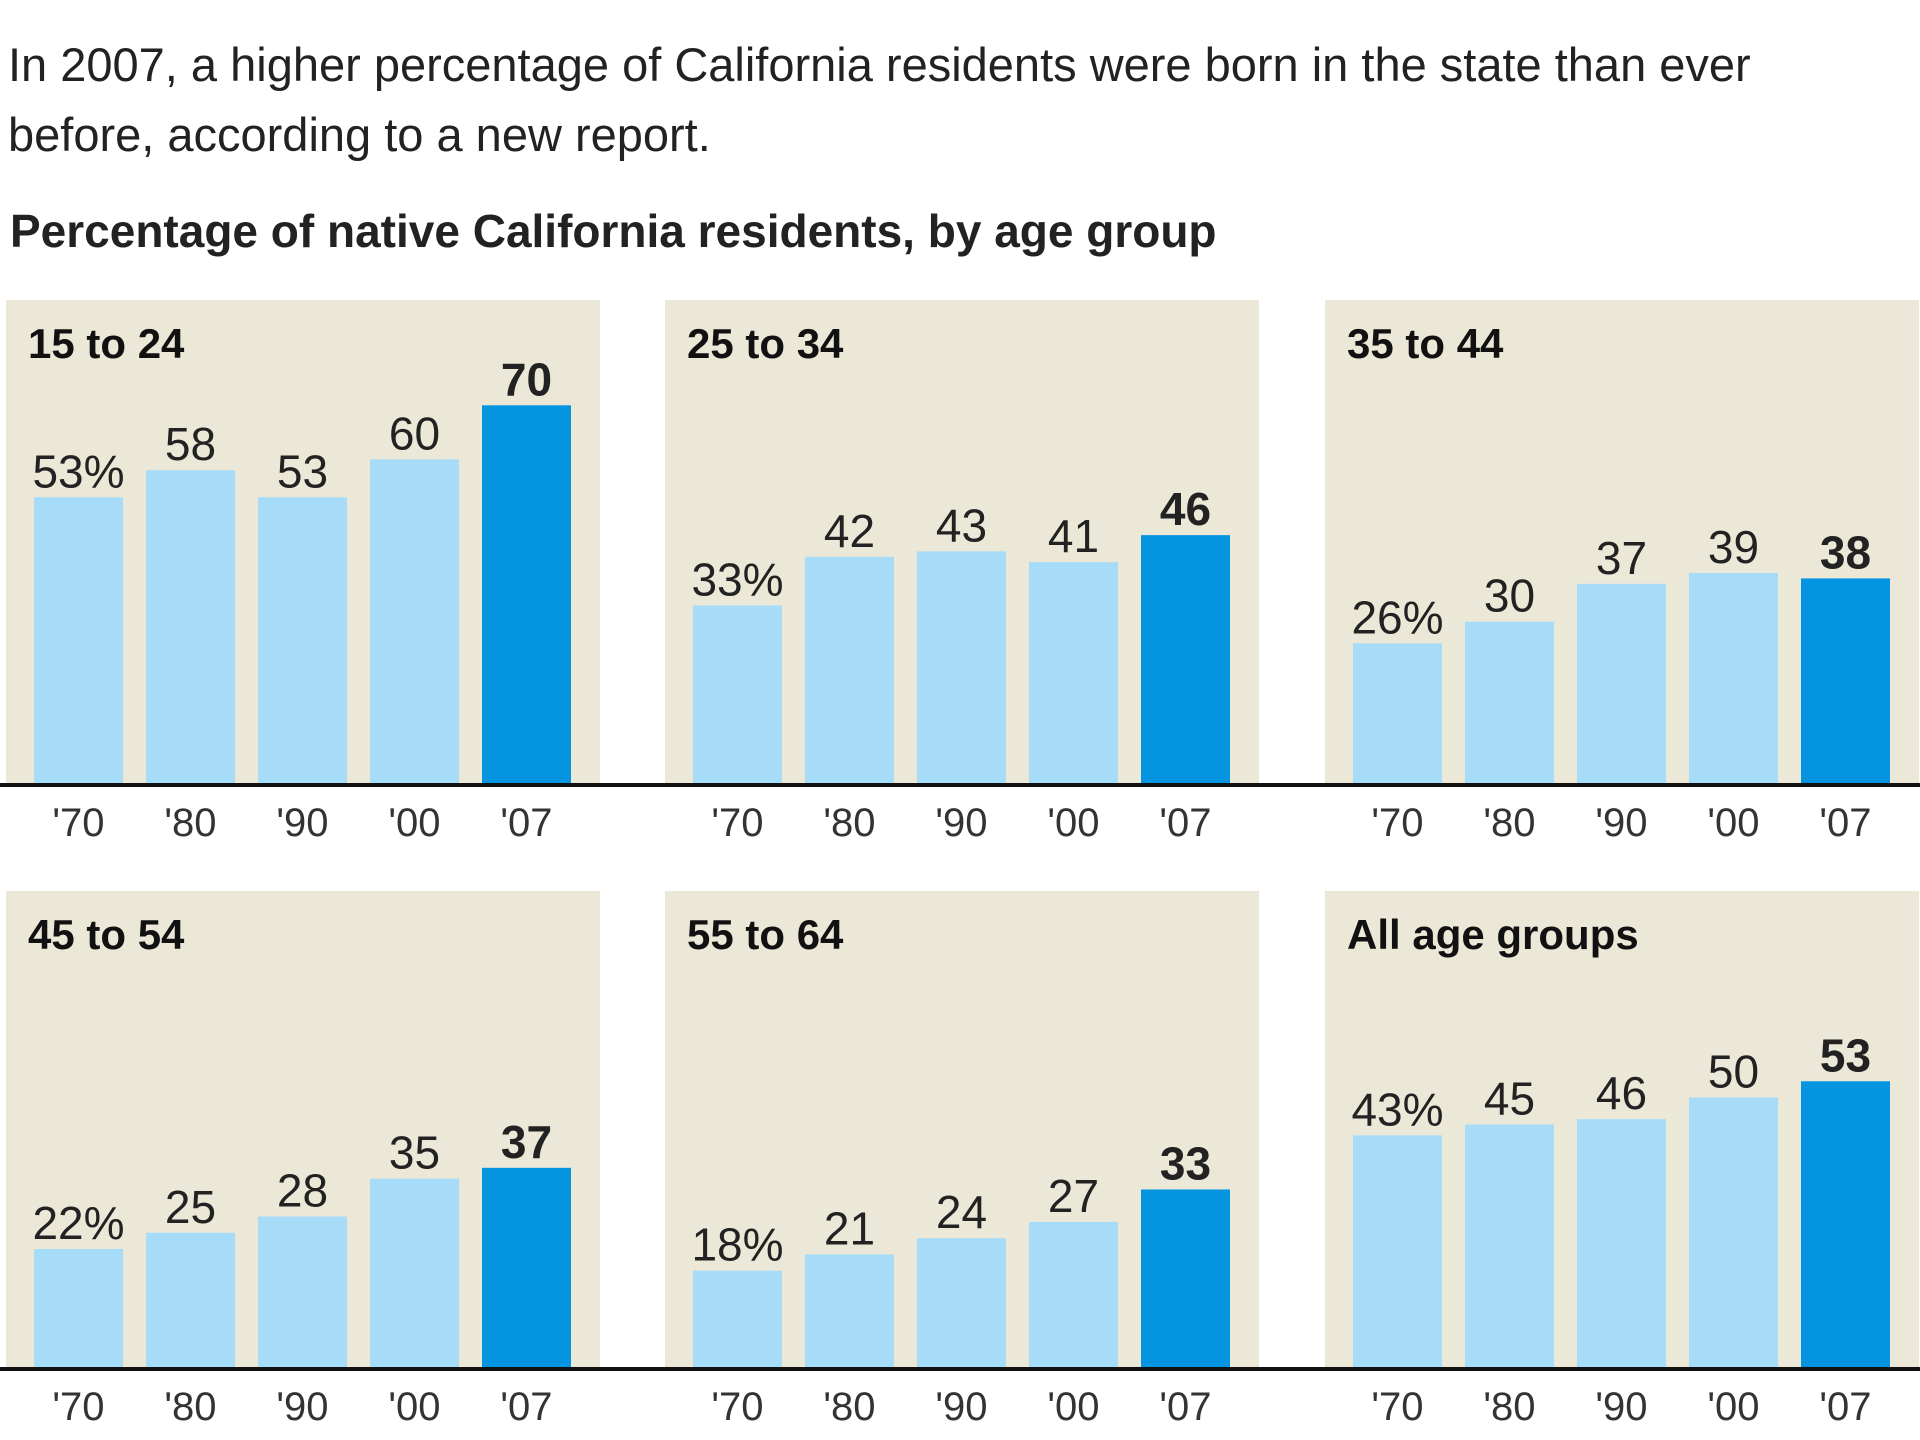 Image resolution: width=1920 pixels, height=1440 pixels. I want to click on value-label: 60, so click(414, 433).